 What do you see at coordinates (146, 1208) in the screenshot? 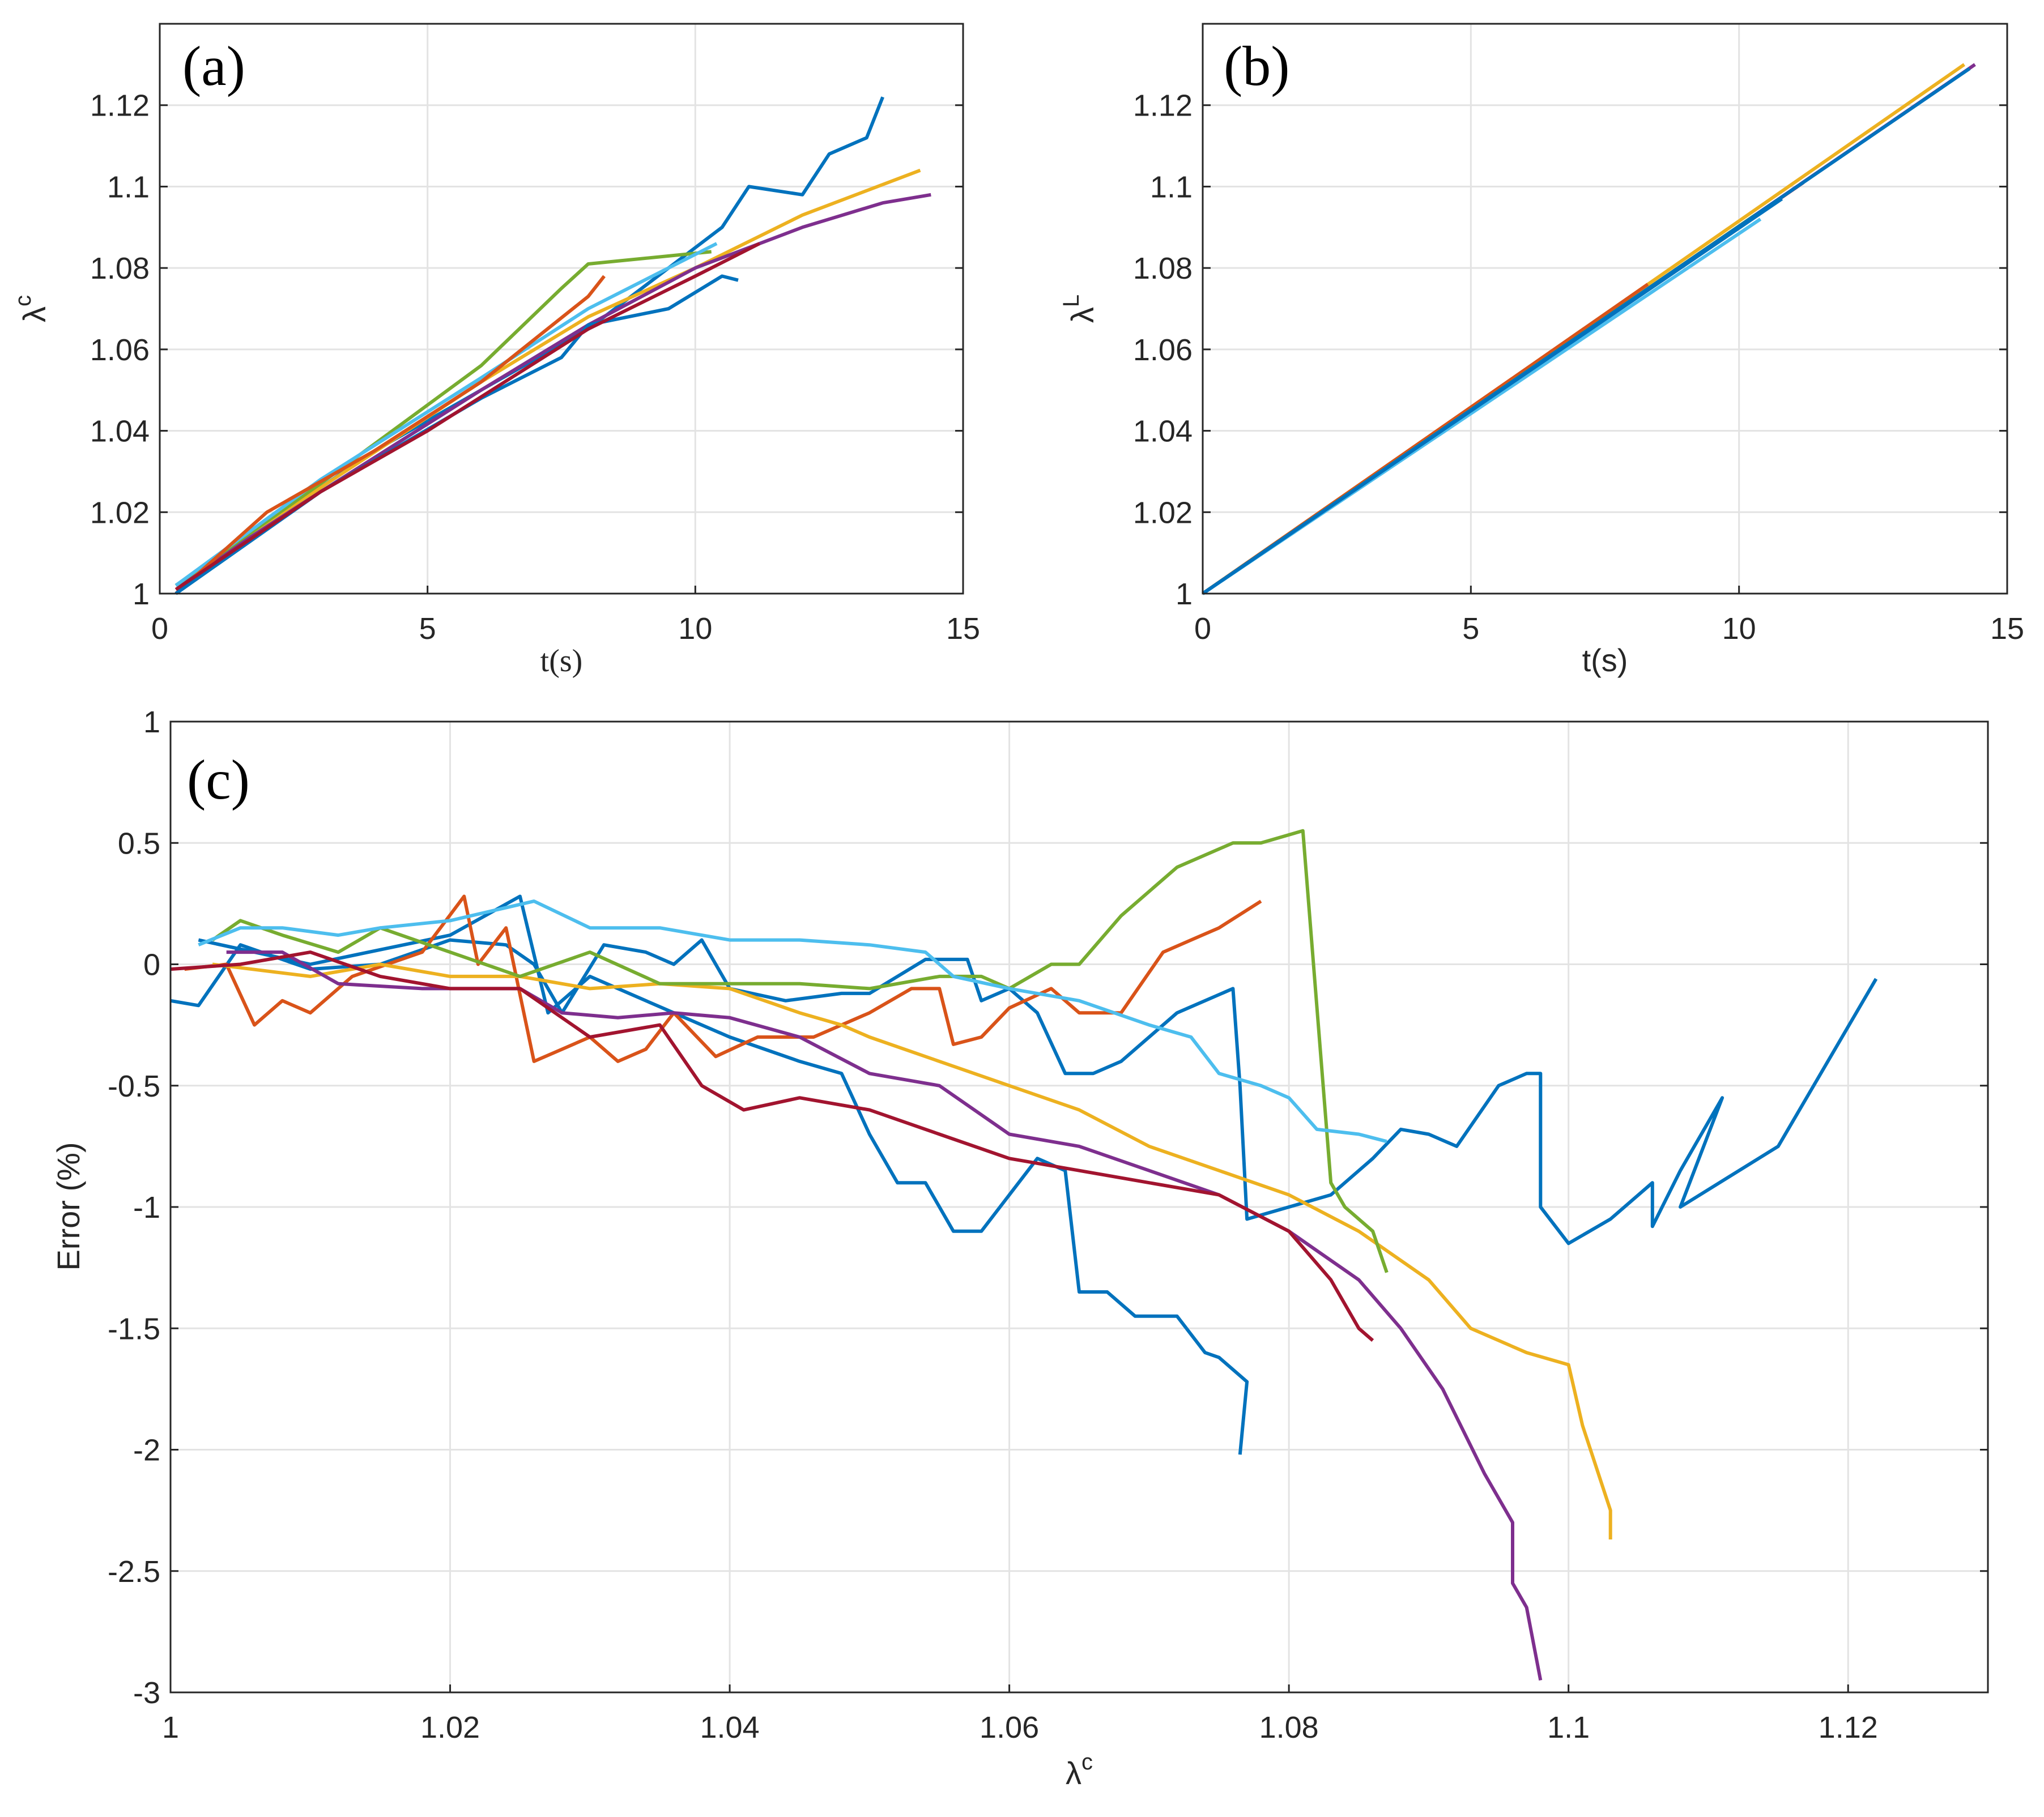
I see `y-tick-label: -1` at bounding box center [146, 1208].